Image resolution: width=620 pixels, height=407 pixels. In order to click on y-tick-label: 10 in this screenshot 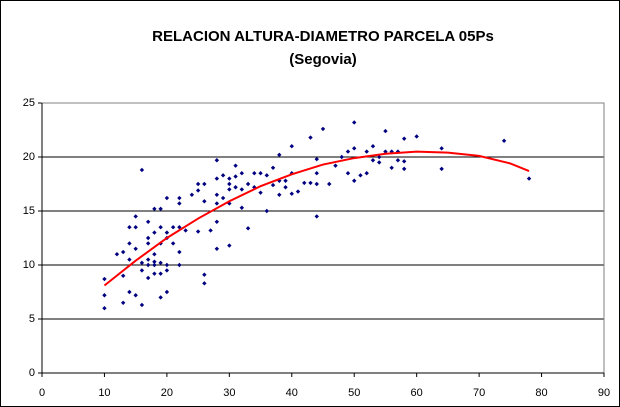, I will do `click(29, 265)`.